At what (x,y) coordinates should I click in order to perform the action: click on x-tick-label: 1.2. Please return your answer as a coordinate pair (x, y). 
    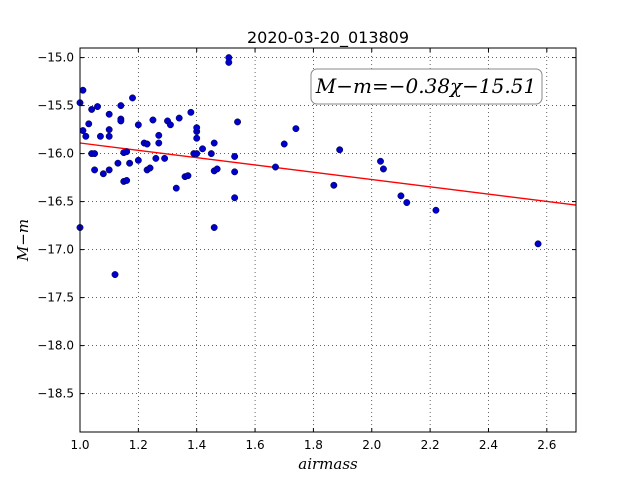
    Looking at the image, I should click on (138, 445).